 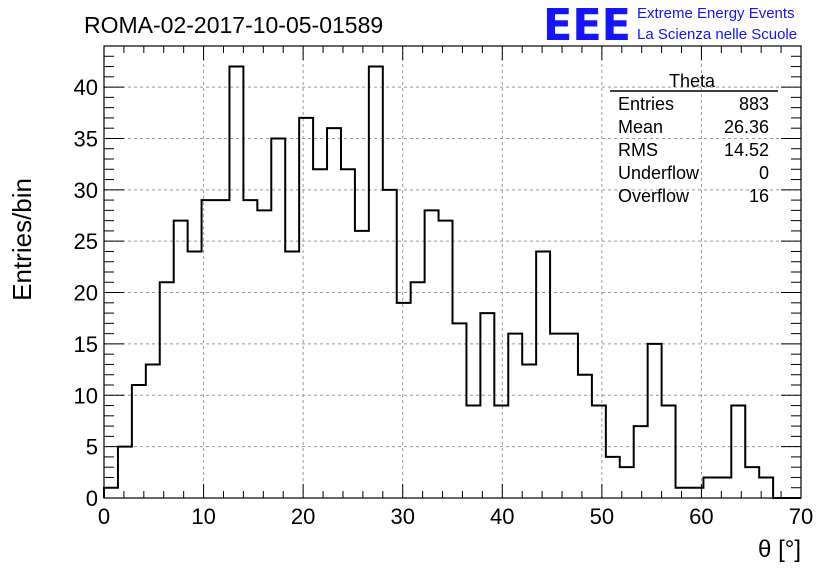 I want to click on y-tick-label: 10, so click(x=86, y=395).